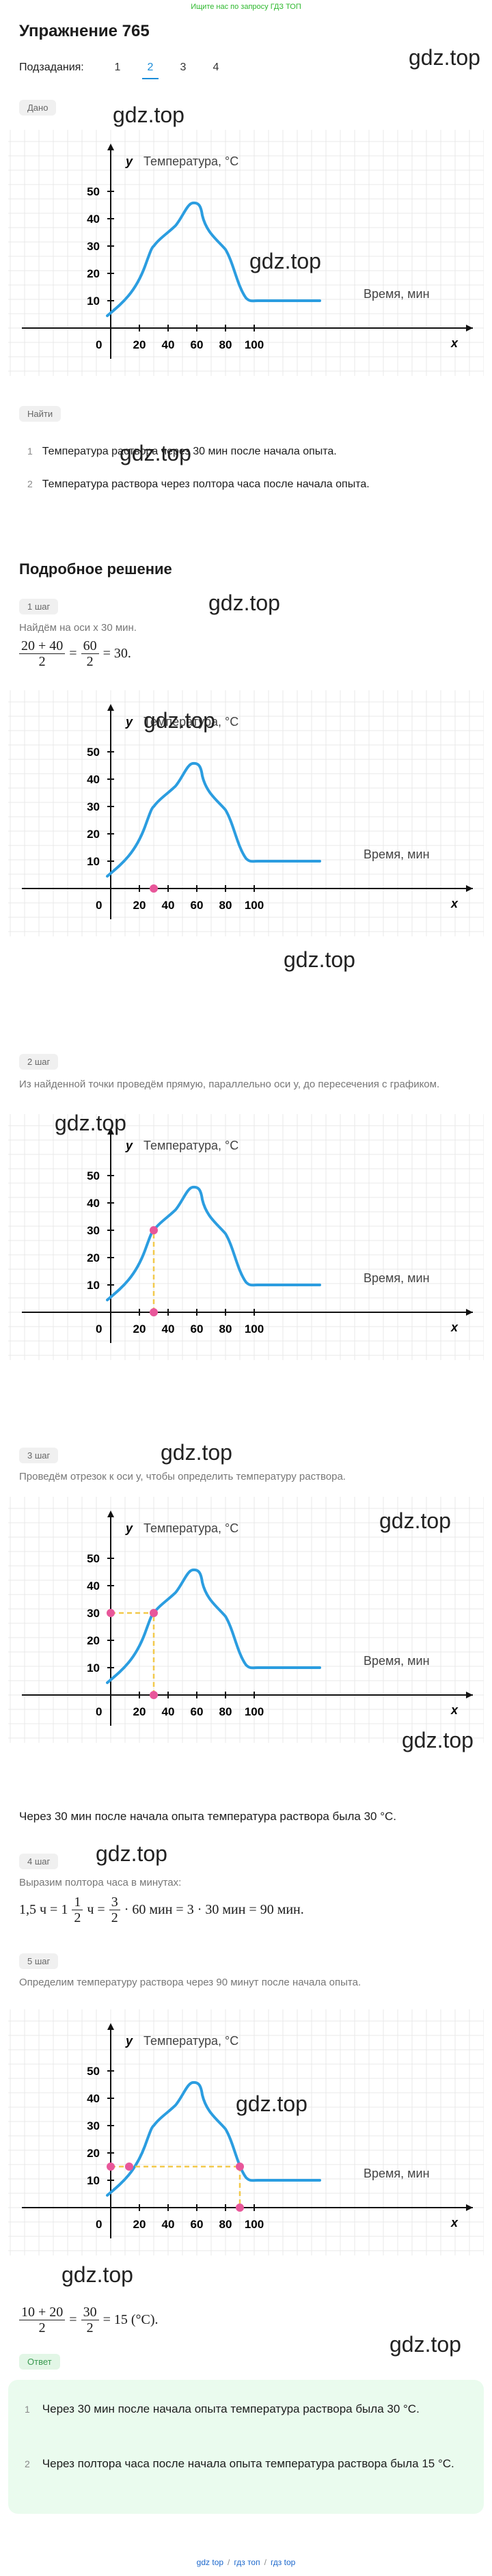 The height and width of the screenshot is (2576, 492). I want to click on y-axis-title: Температура, °C, so click(191, 2041).